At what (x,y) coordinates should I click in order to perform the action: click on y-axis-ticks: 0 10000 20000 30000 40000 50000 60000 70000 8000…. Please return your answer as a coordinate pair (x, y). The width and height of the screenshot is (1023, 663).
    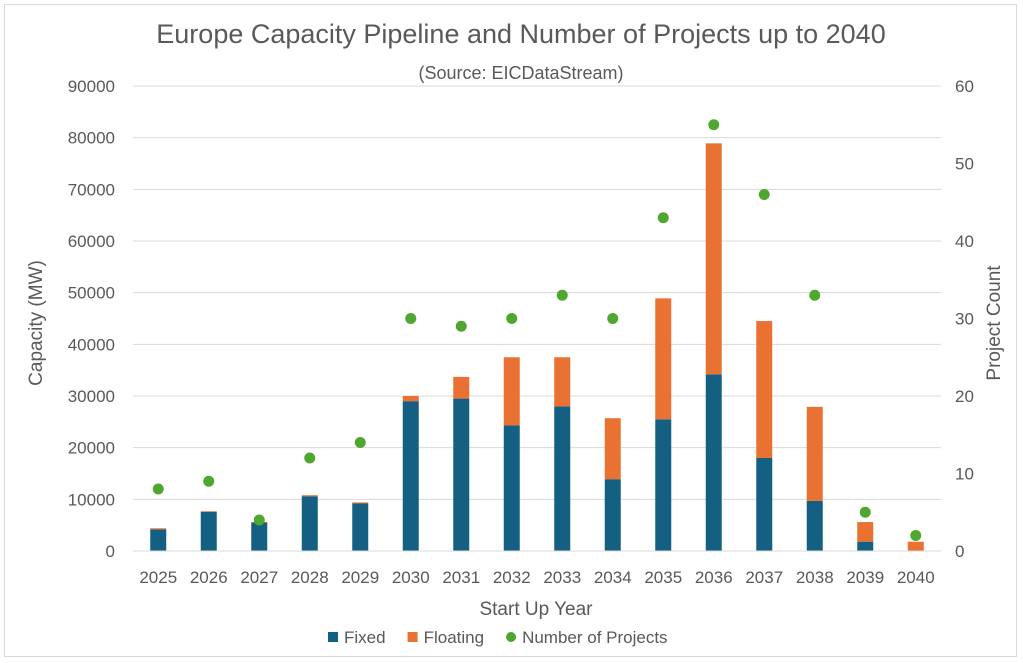
    Looking at the image, I should click on (91, 319).